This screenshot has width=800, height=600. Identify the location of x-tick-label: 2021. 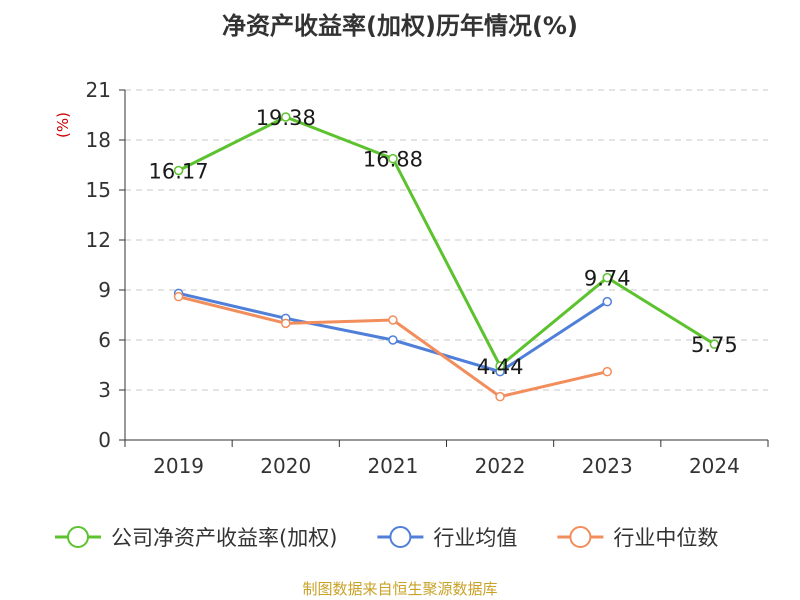
(392, 466).